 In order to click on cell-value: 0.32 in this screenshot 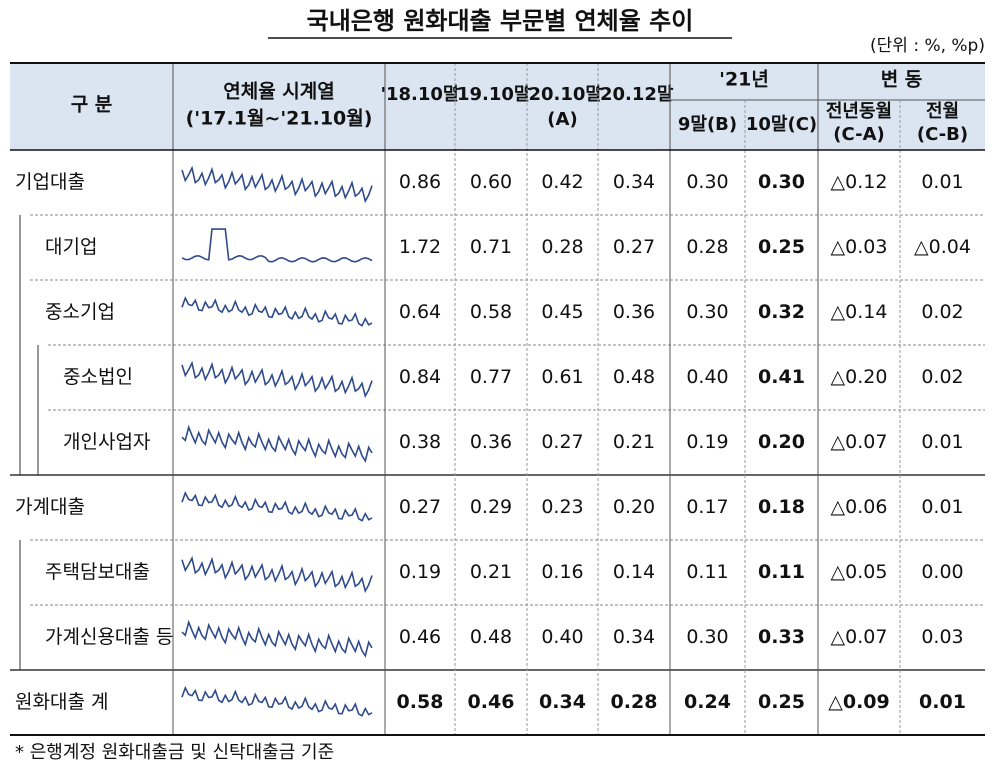, I will do `click(781, 312)`.